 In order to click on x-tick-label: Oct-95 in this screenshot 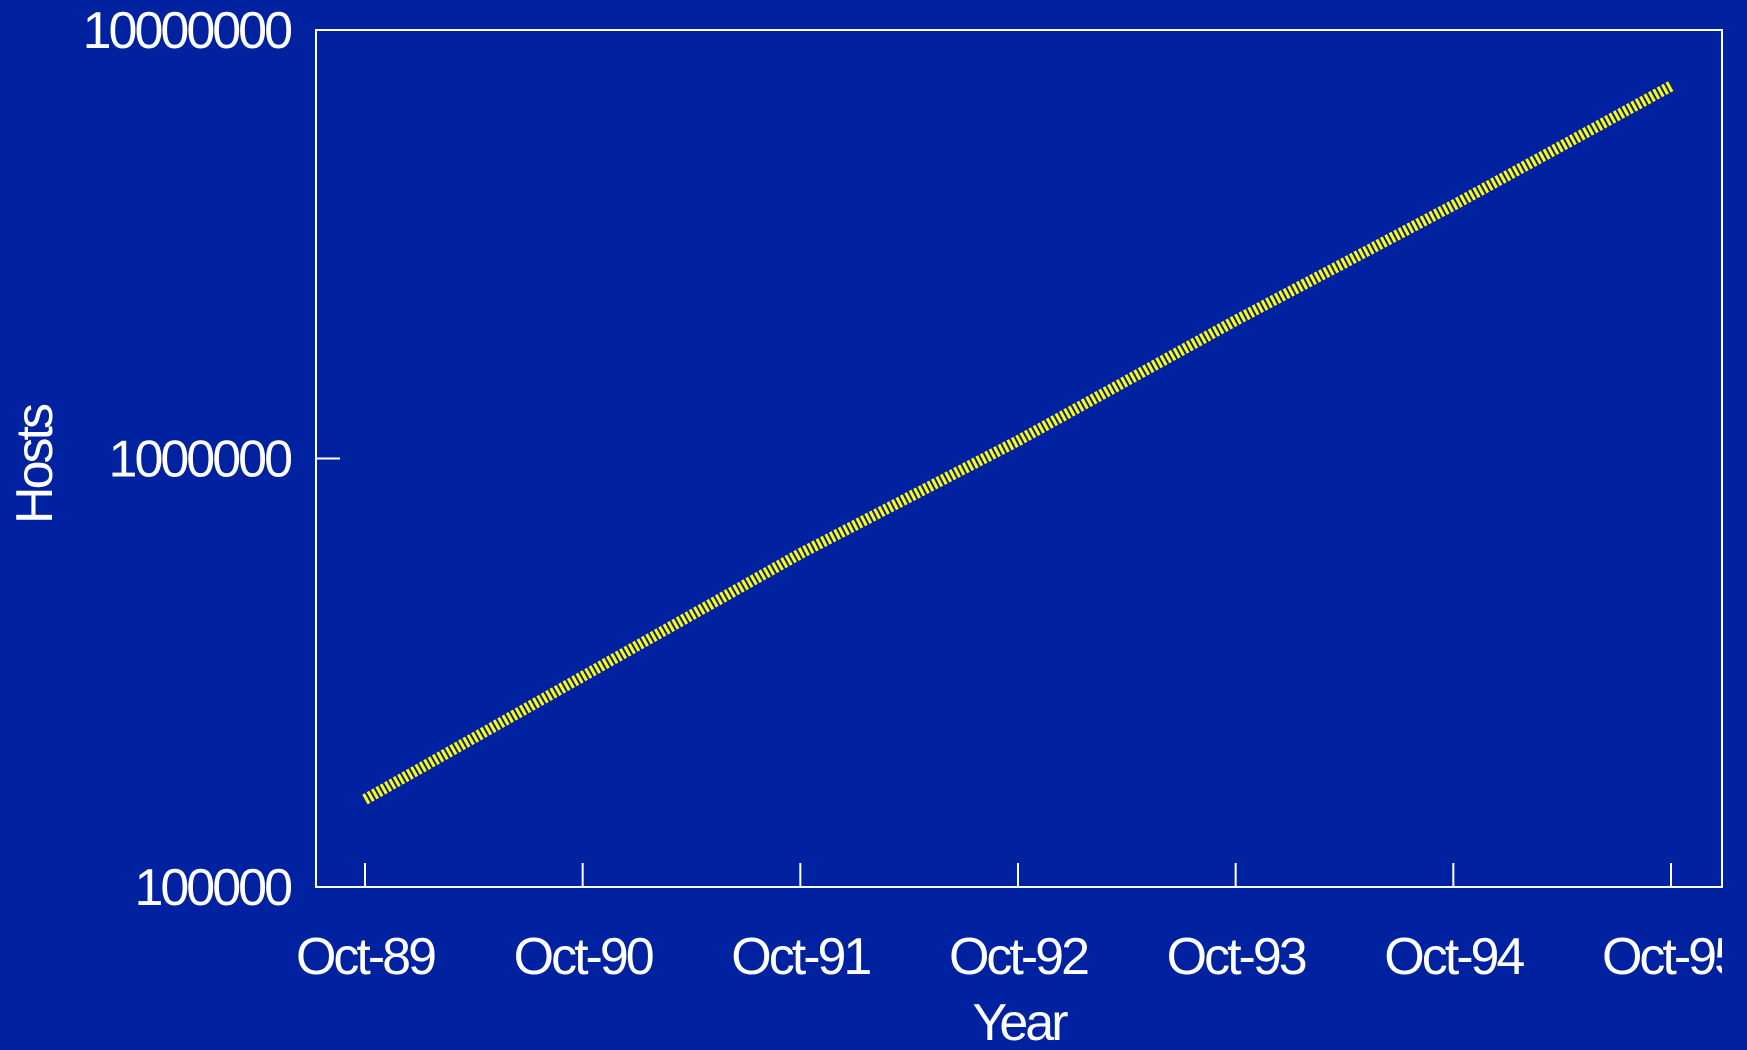, I will do `click(1671, 957)`.